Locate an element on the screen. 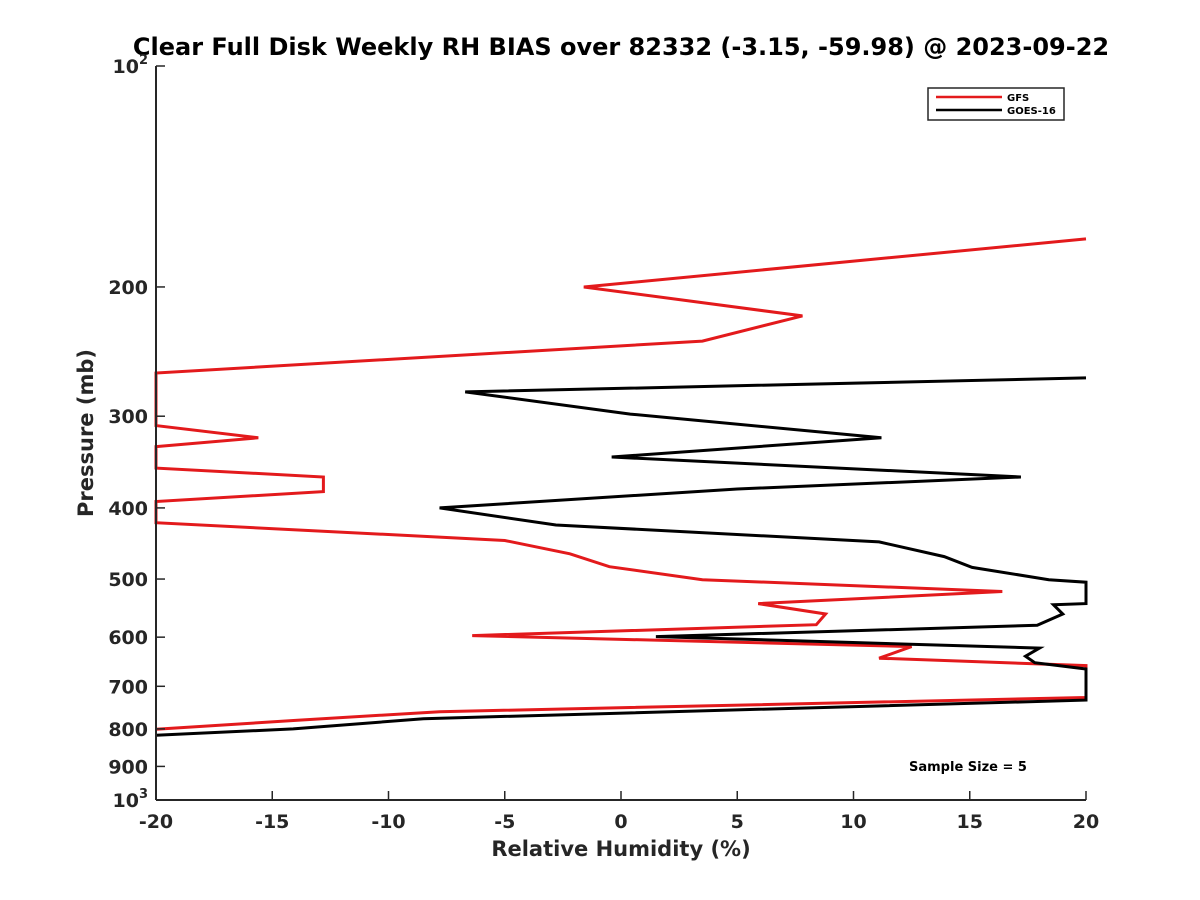 This screenshot has width=1200, height=900. x-tick-label: -20 is located at coordinates (156, 822).